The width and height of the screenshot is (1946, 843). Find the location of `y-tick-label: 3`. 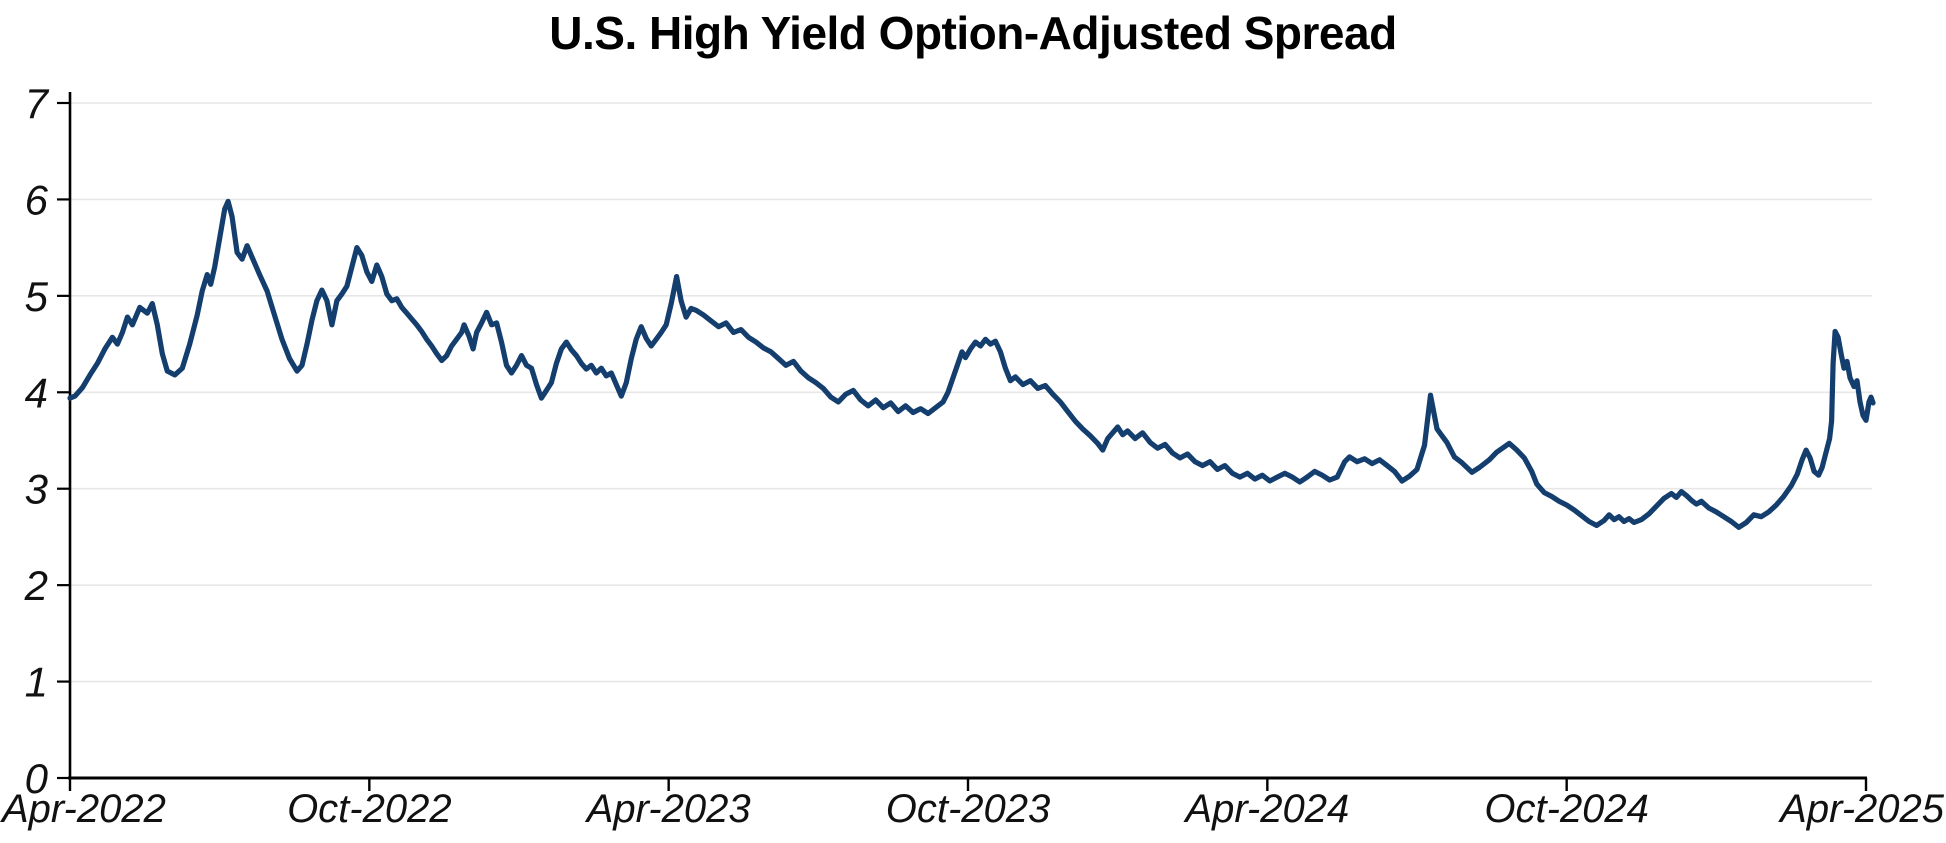

y-tick-label: 3 is located at coordinates (36, 489).